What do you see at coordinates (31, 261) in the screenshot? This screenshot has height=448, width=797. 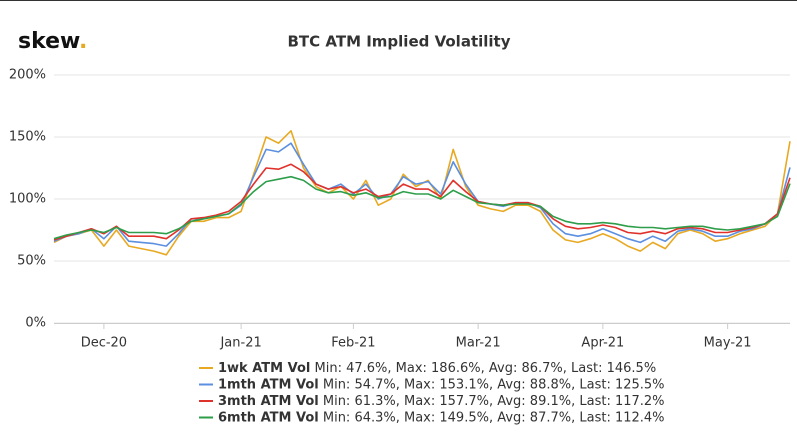 I see `y-tick-label: 50%` at bounding box center [31, 261].